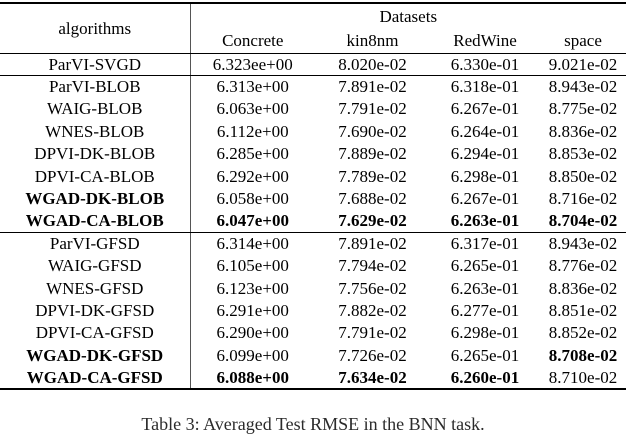 The width and height of the screenshot is (626, 435). What do you see at coordinates (252, 154) in the screenshot?
I see `value-cell: 6.285e+00` at bounding box center [252, 154].